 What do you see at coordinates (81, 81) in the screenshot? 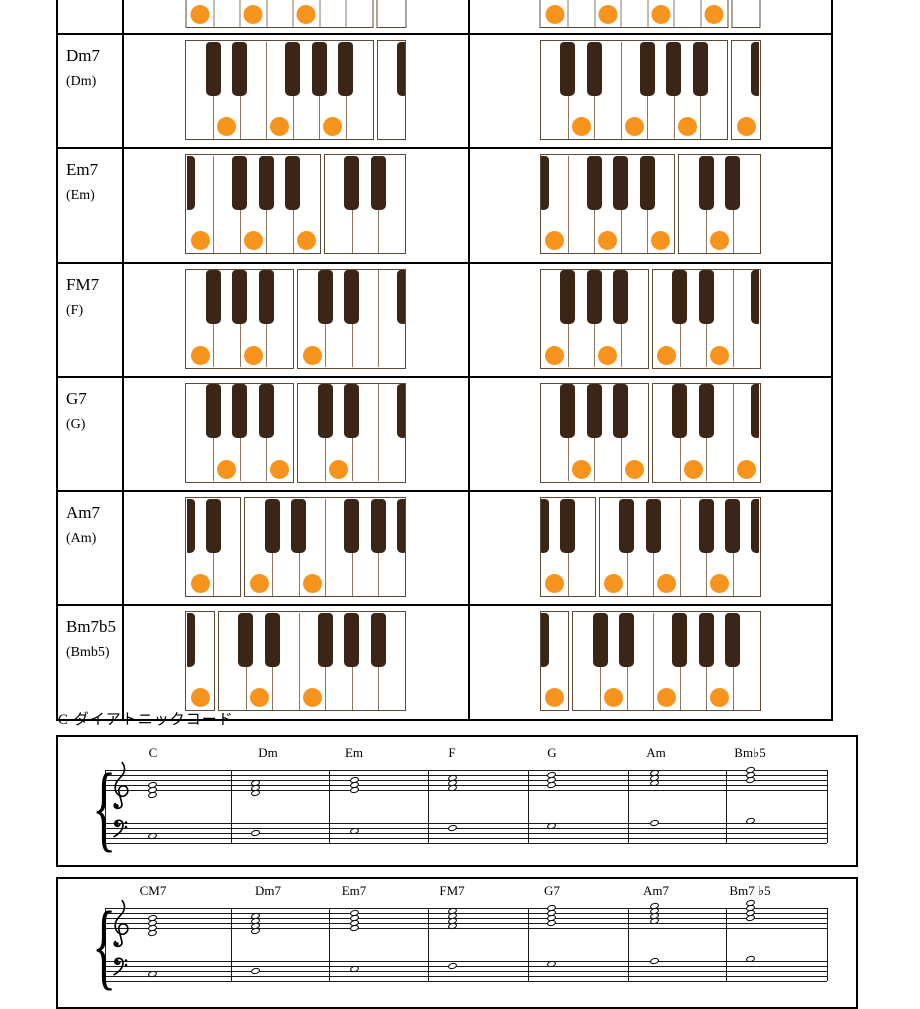
I see `chord-name-alt: (Dm)` at bounding box center [81, 81].